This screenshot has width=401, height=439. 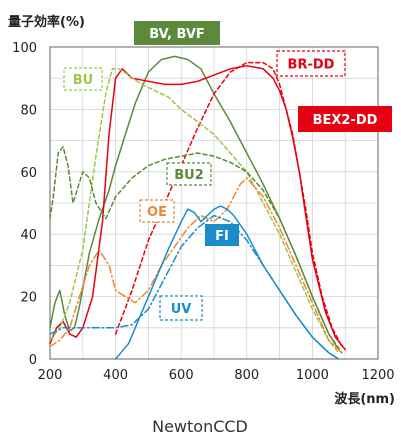 What do you see at coordinates (28, 298) in the screenshot?
I see `y-tick-20: 20` at bounding box center [28, 298].